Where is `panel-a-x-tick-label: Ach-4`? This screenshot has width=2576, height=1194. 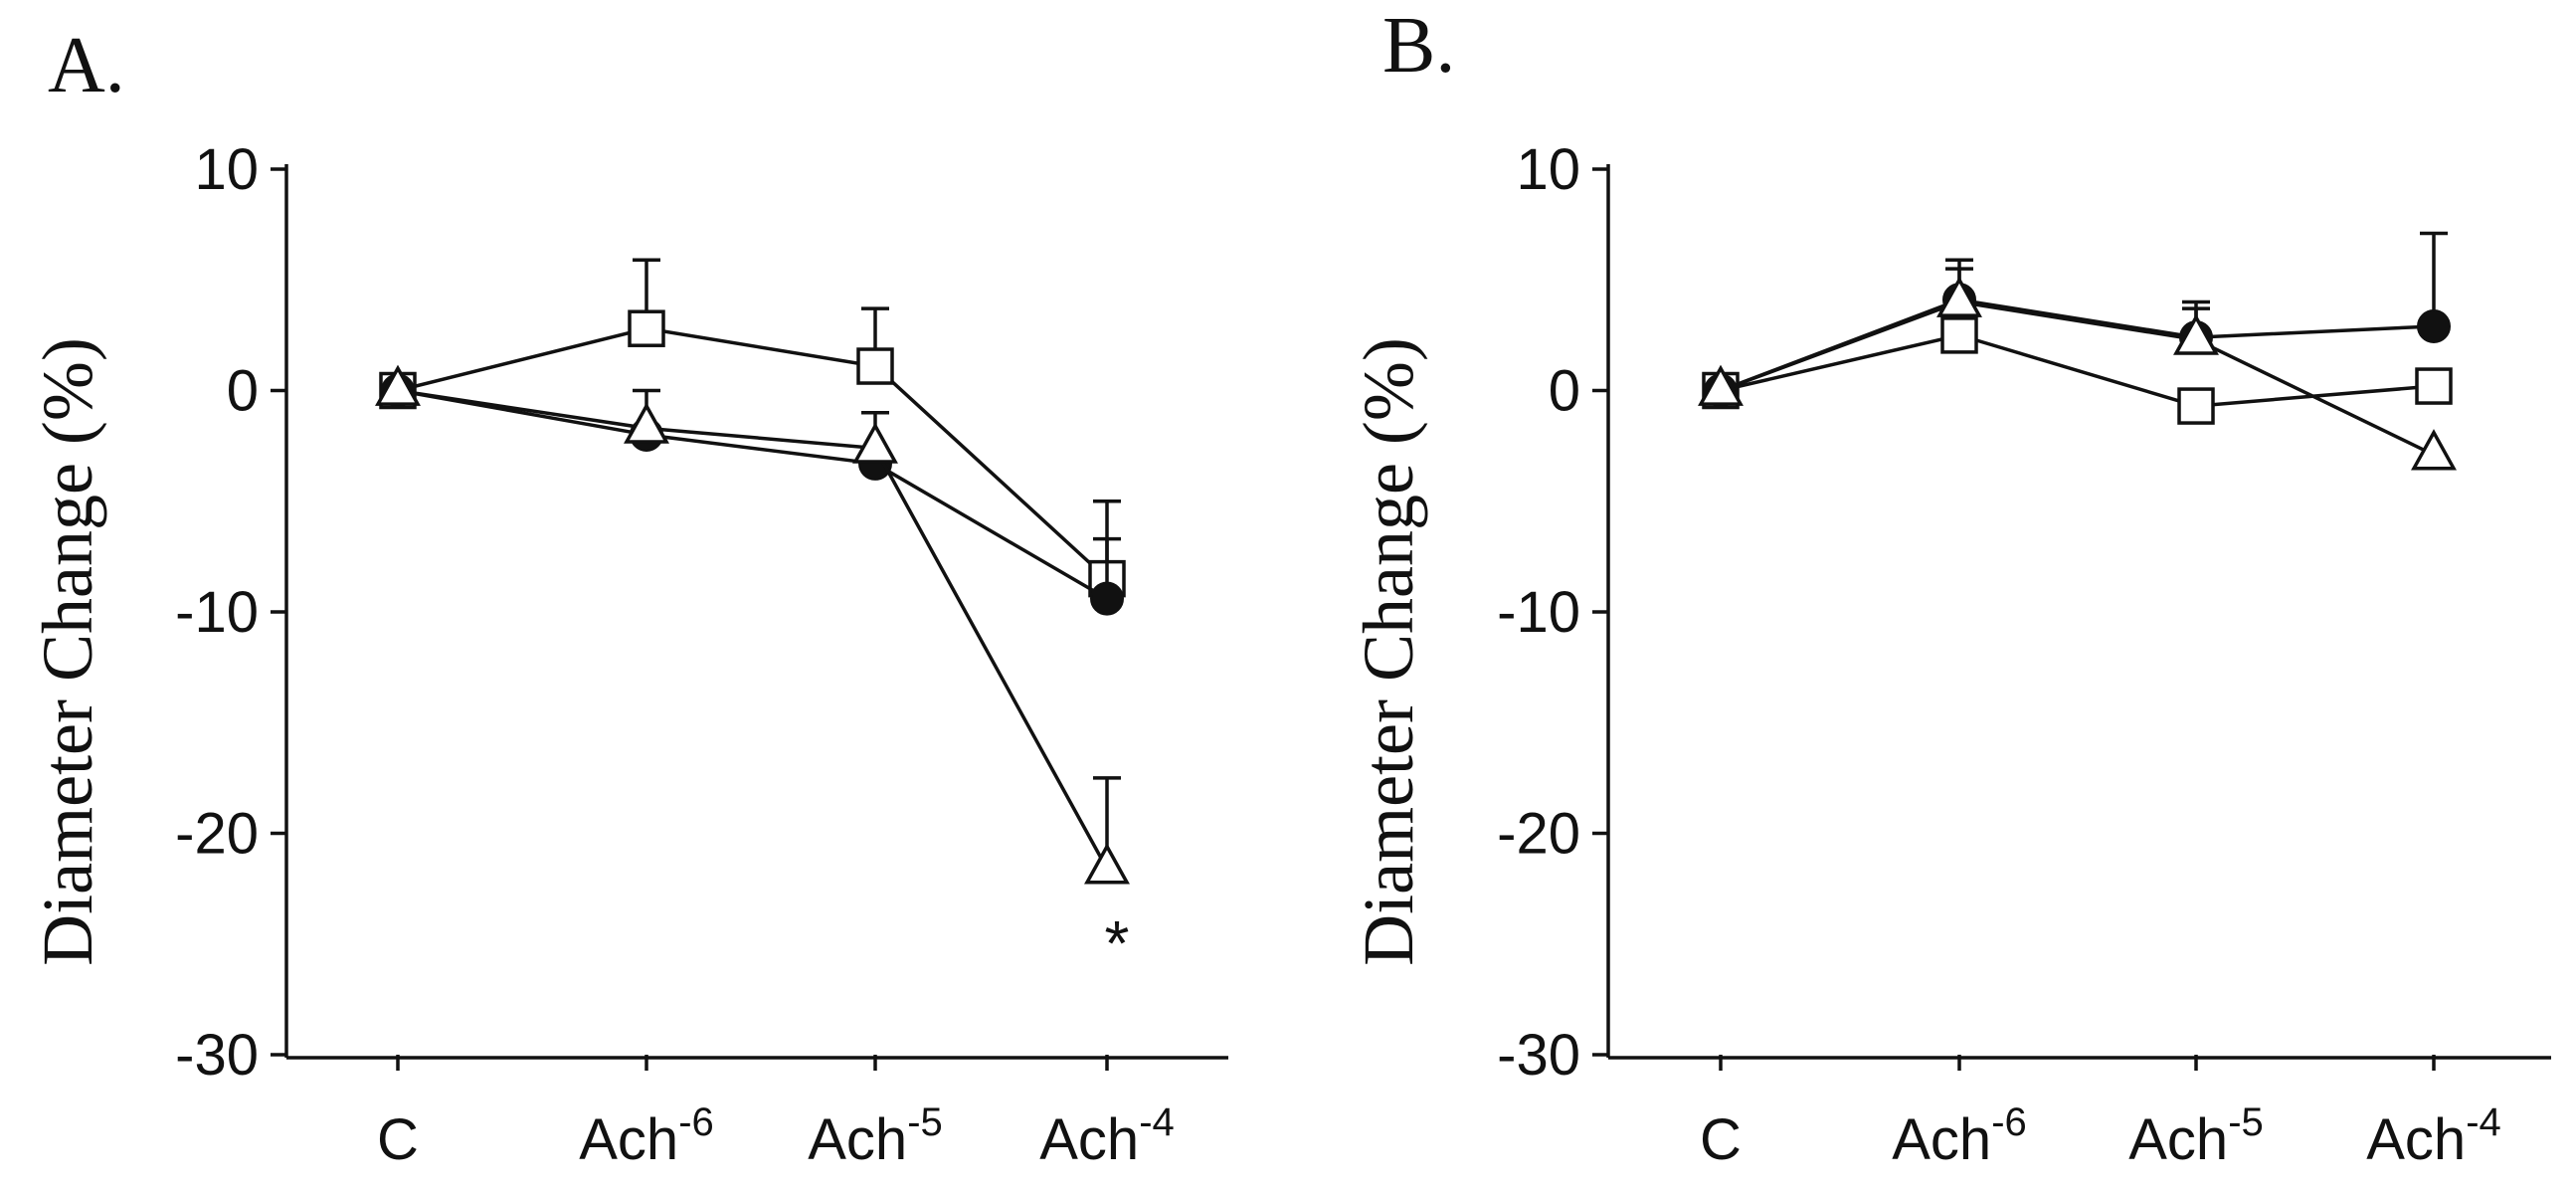 panel-a-x-tick-label: Ach-4 is located at coordinates (1107, 1136).